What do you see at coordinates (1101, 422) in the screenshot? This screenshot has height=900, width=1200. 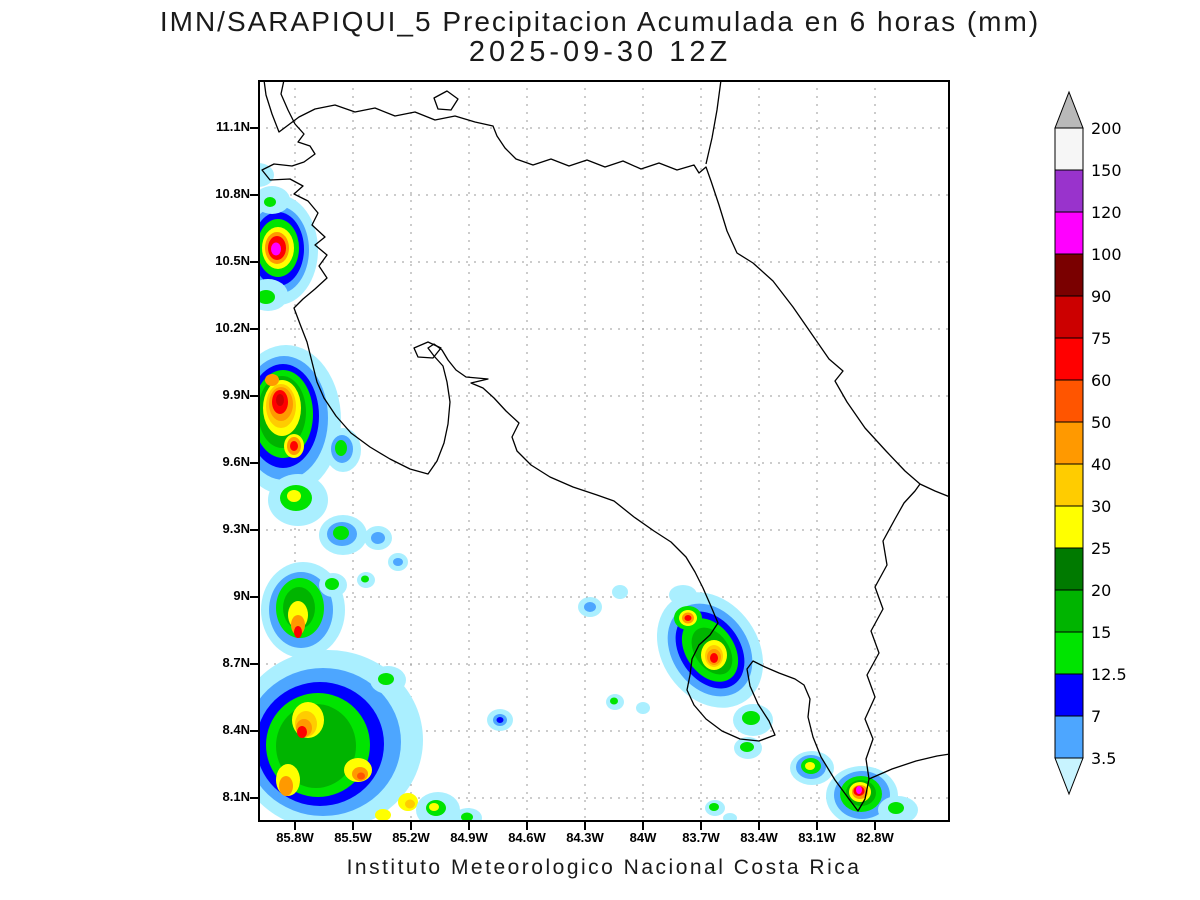 I see `legend-level-label: 50` at bounding box center [1101, 422].